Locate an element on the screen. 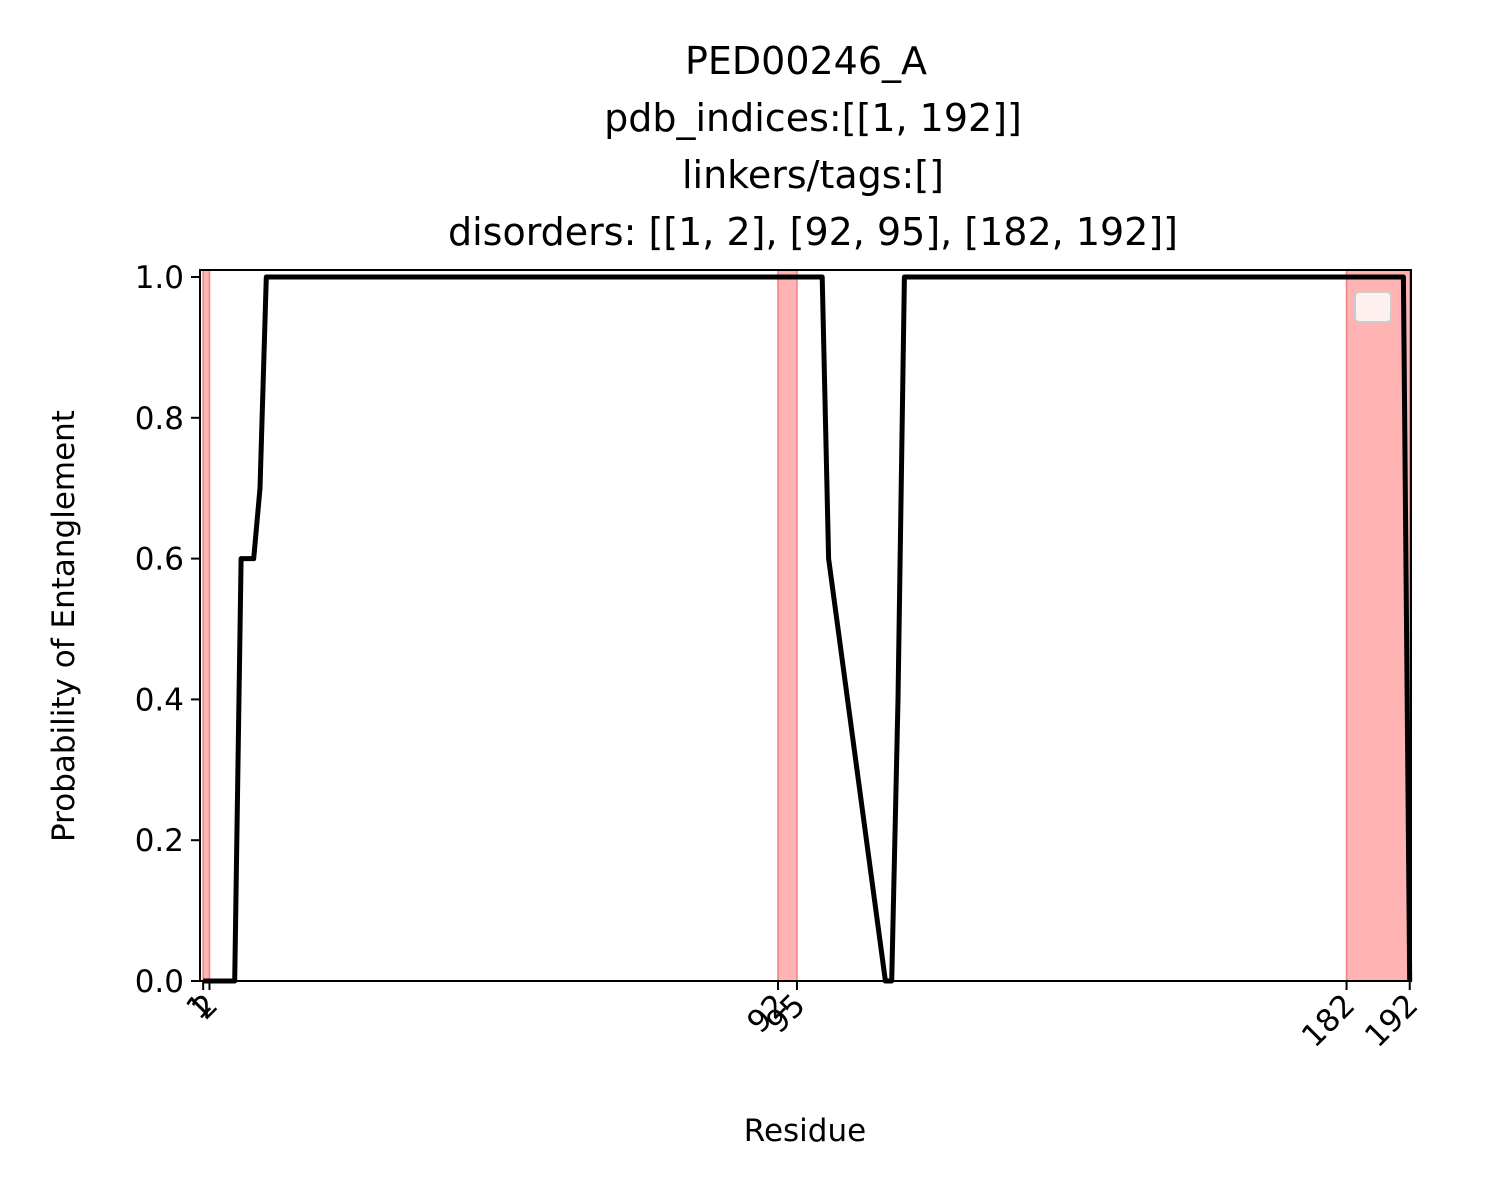  y-axis: 0.0 0.2 0.4 0.6 0.8 1.0 is located at coordinates (167, 630).